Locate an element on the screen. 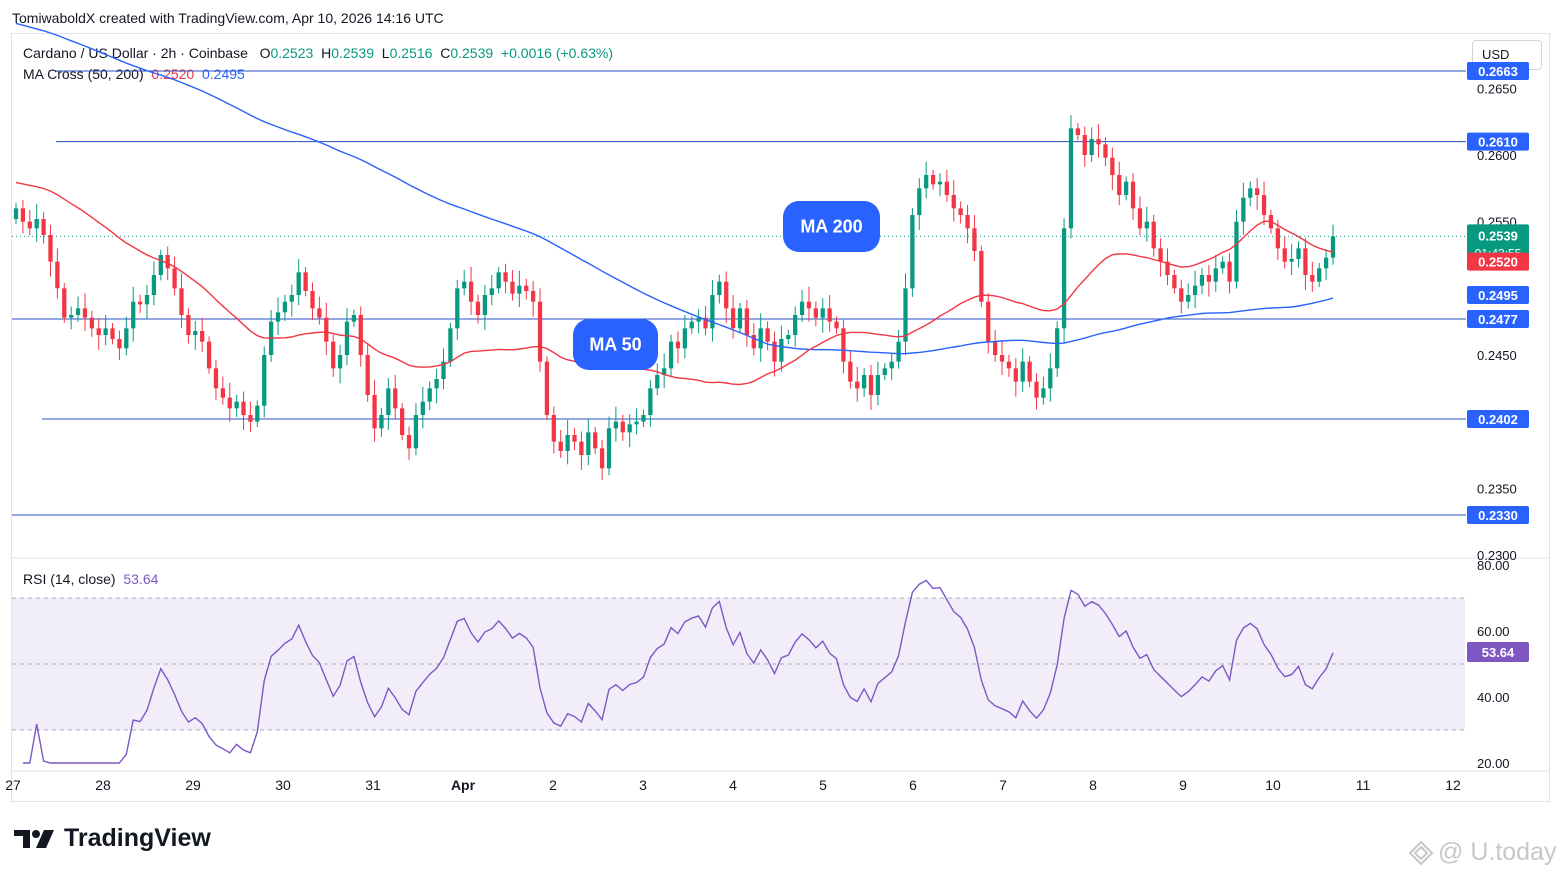 This screenshot has width=1561, height=877. tradingview-logo: TradingView is located at coordinates (112, 838).